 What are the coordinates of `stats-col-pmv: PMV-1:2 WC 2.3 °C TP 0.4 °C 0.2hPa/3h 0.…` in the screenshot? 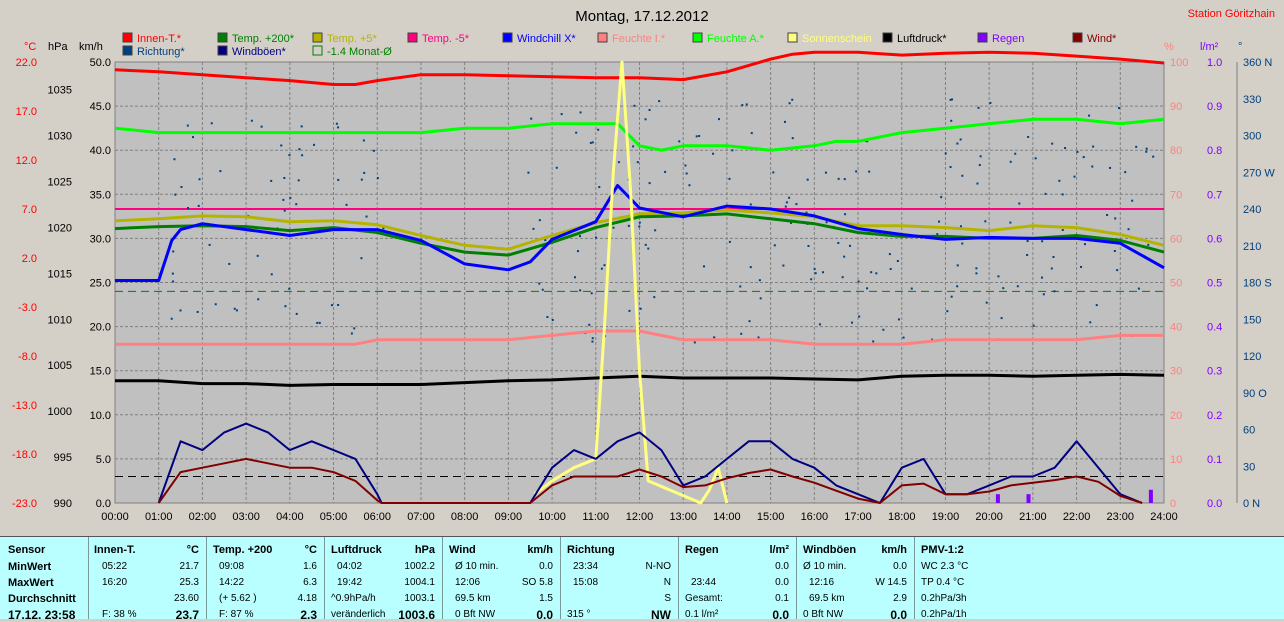 It's located at (959, 578).